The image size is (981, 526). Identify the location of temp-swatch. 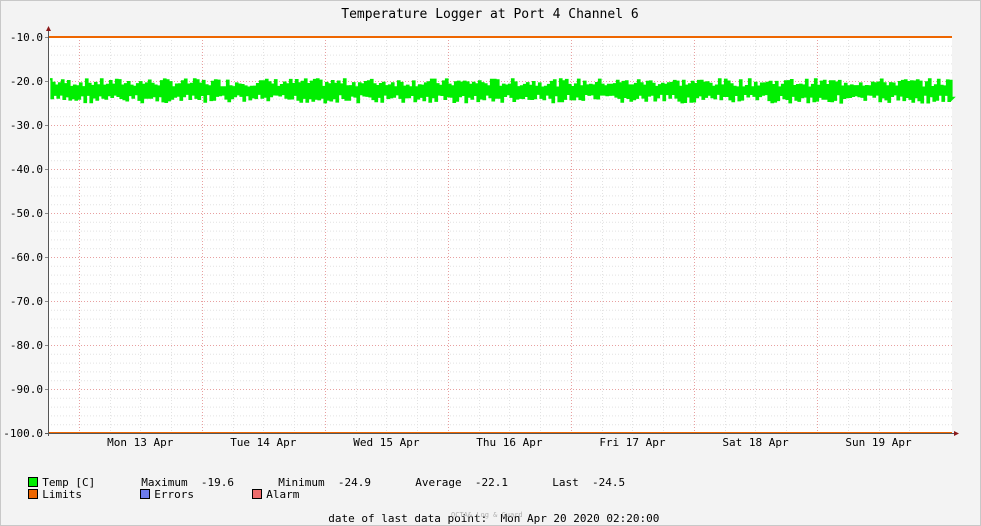
(33, 482).